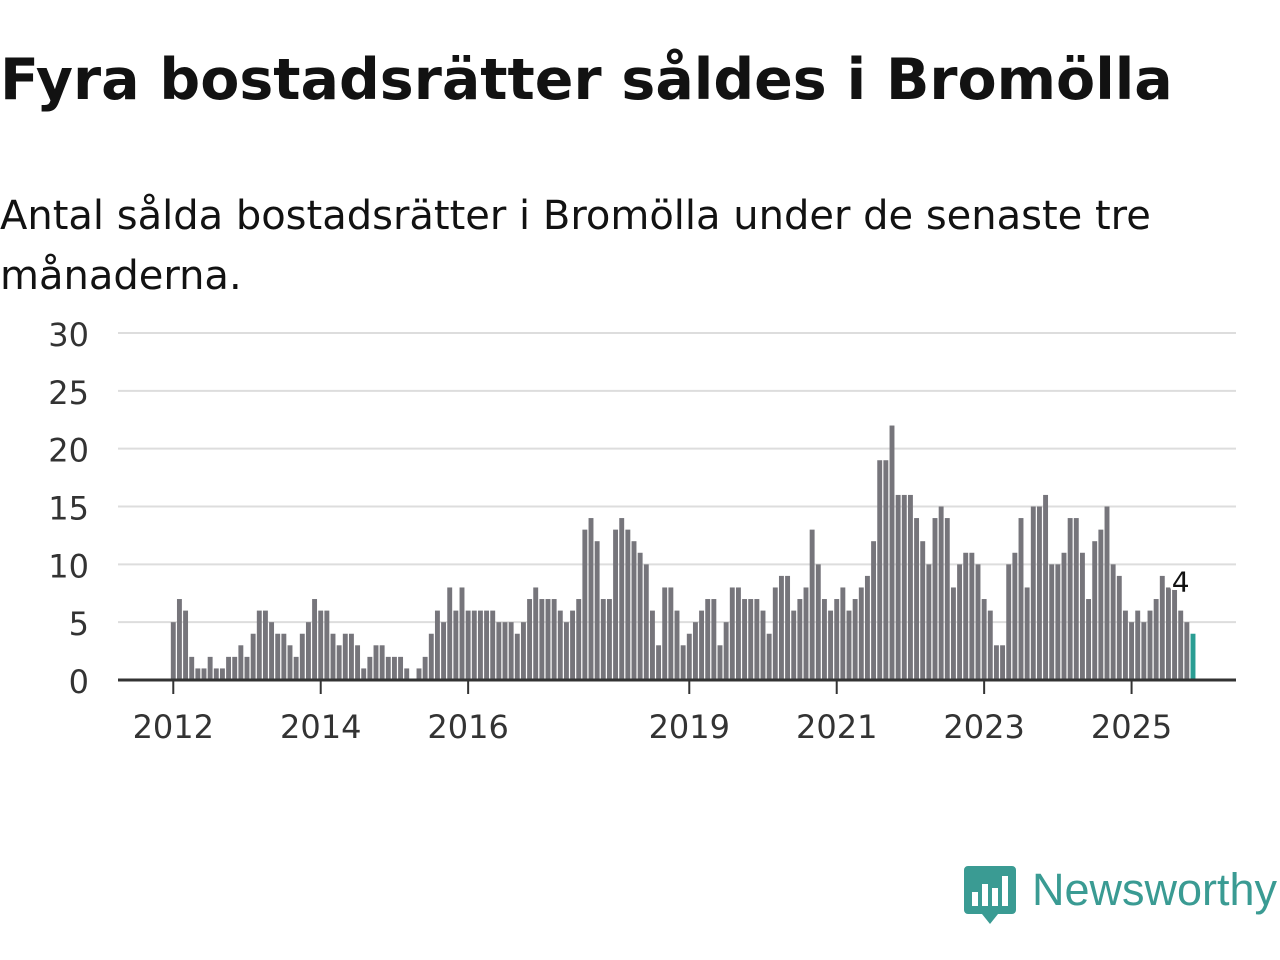 The width and height of the screenshot is (1280, 960). I want to click on bar-latest, so click(1193, 656).